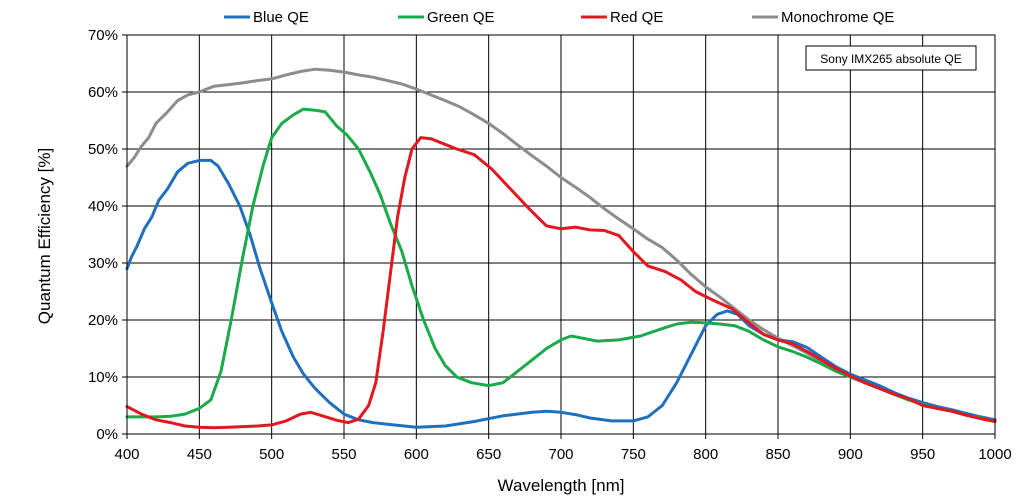 This screenshot has width=1024, height=502. Describe the element at coordinates (559, 17) in the screenshot. I see `chart-legend: Blue QE Green QE Red QE Monochrome QE` at that location.